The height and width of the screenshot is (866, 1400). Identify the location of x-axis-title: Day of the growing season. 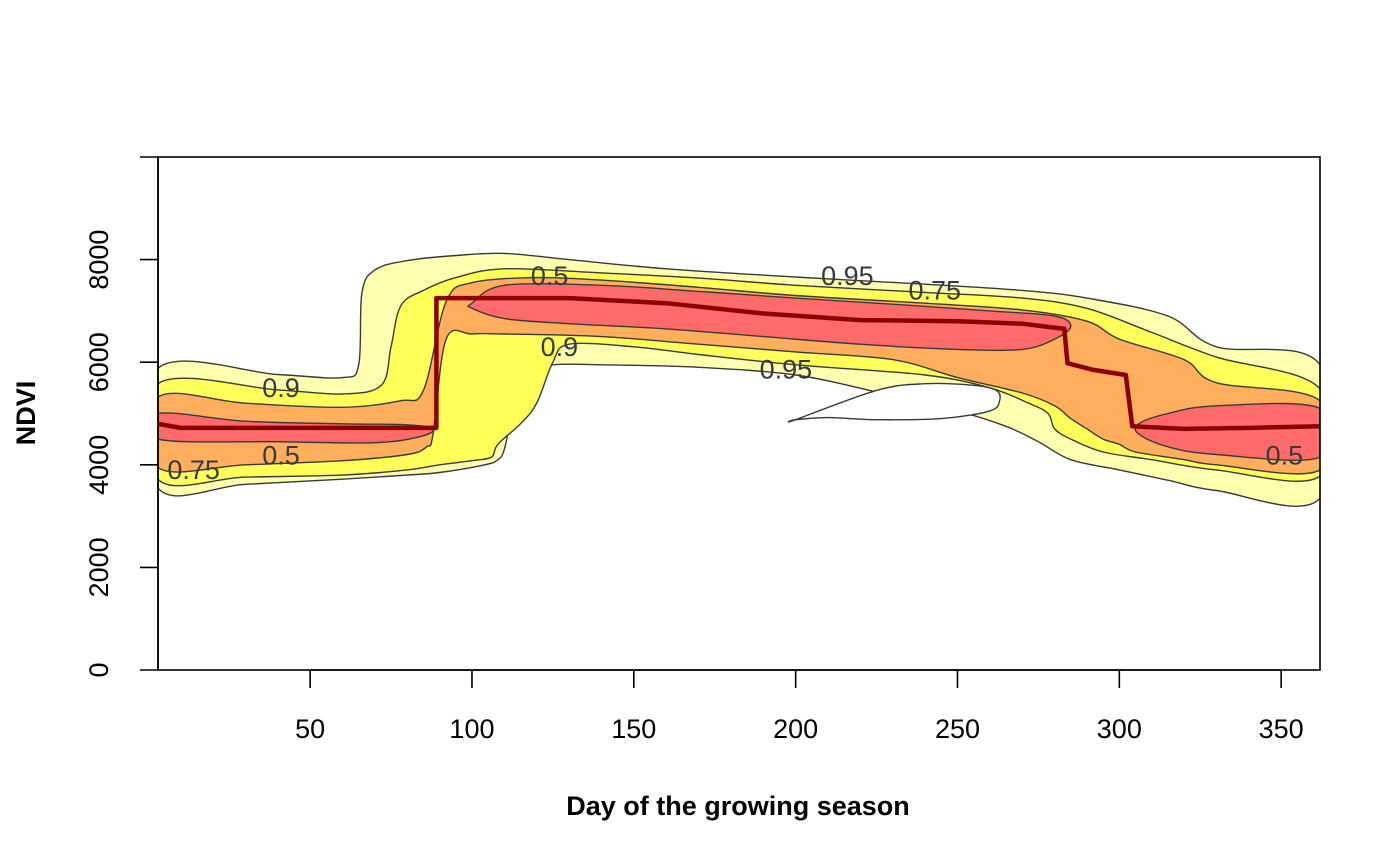
(738, 806).